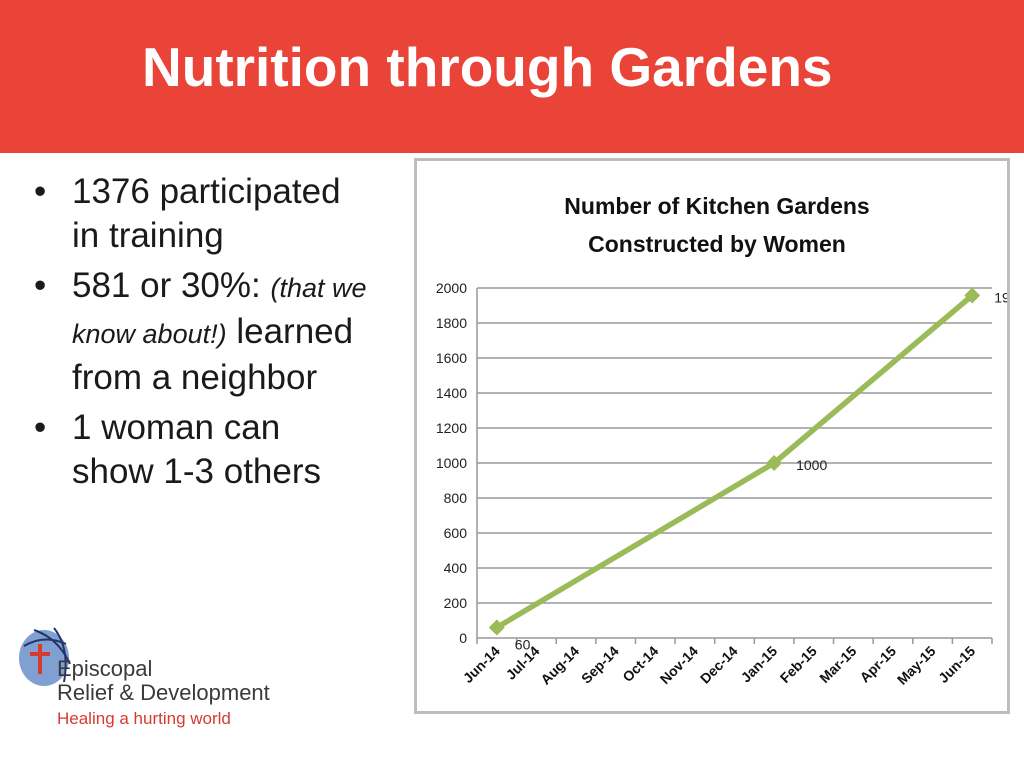 The height and width of the screenshot is (768, 1024). What do you see at coordinates (640, 664) in the screenshot?
I see `x-tick-label: Oct-14` at bounding box center [640, 664].